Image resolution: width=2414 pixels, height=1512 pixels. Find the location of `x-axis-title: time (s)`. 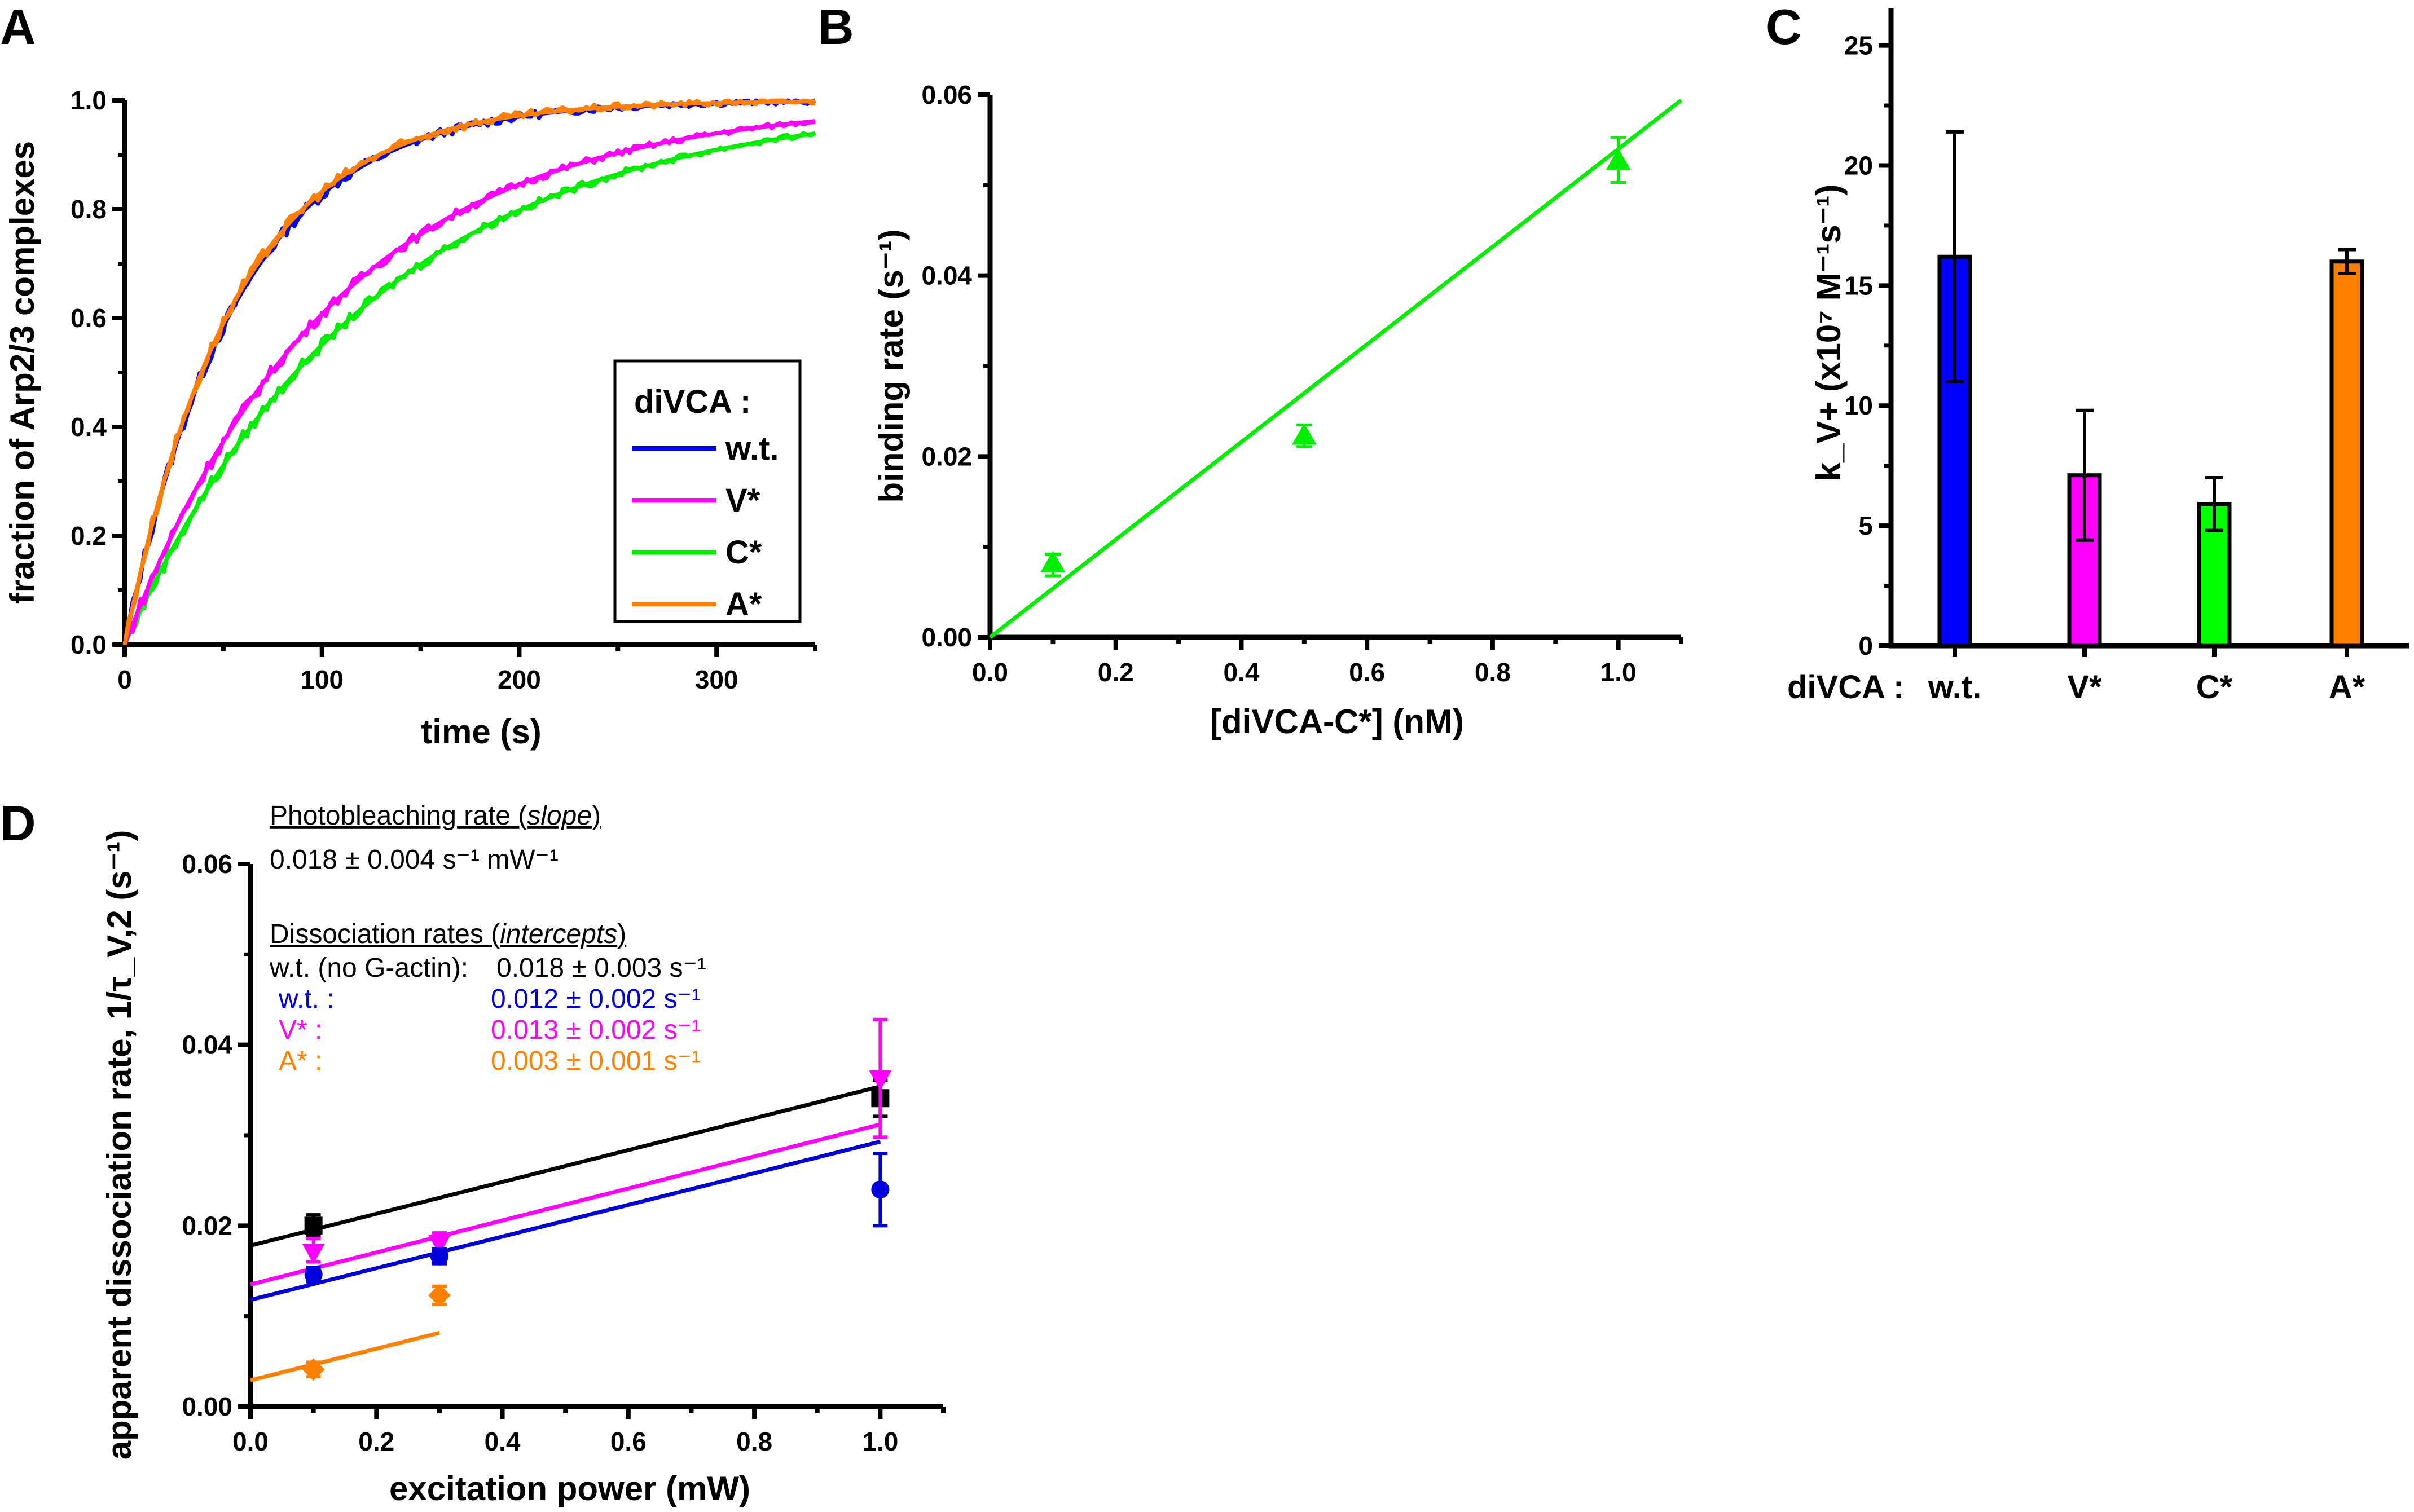

x-axis-title: time (s) is located at coordinates (481, 732).